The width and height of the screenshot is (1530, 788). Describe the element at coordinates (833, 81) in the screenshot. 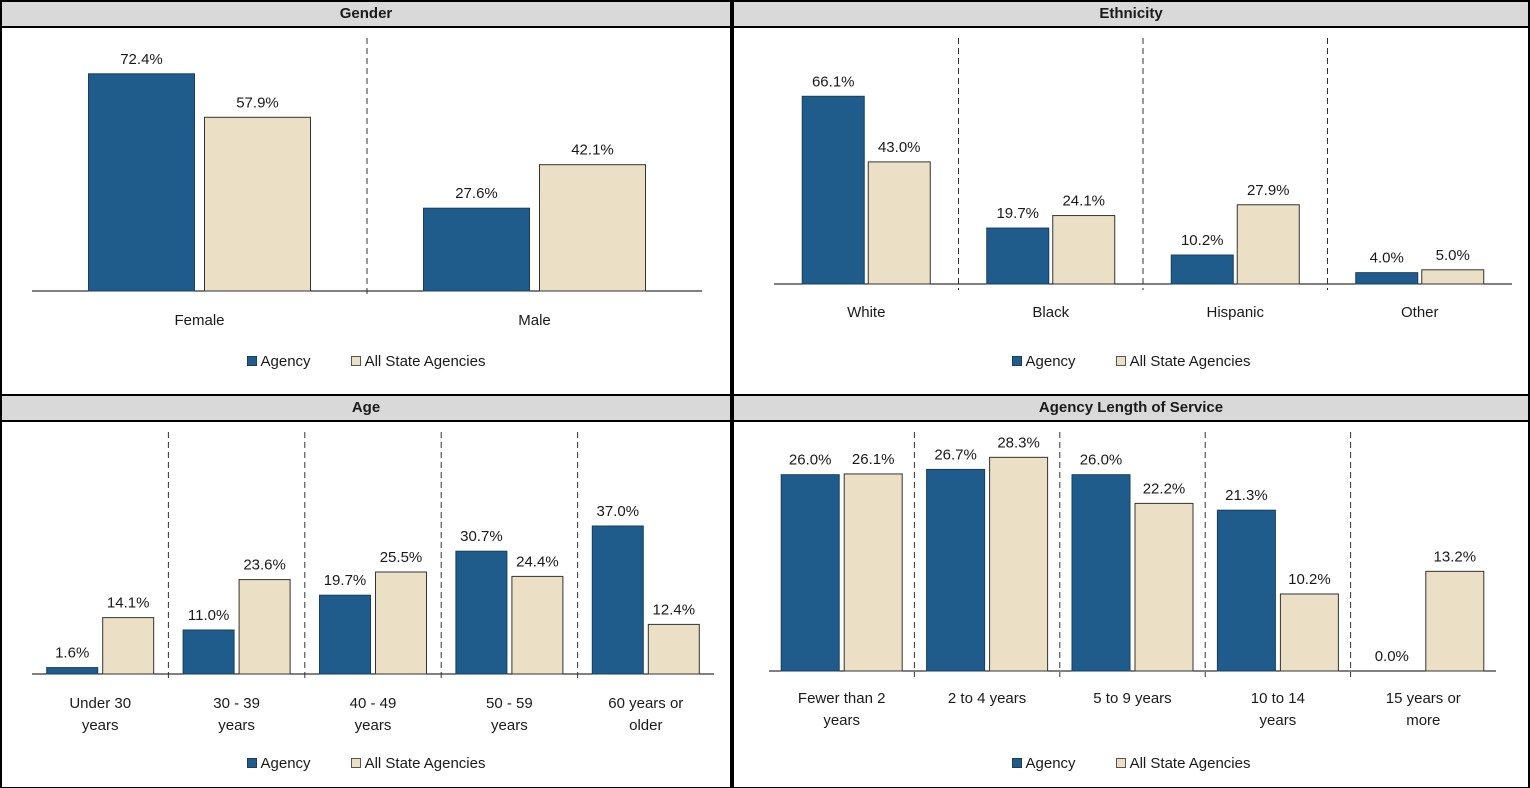

I see `data-label-agency-white: 66.1%` at that location.